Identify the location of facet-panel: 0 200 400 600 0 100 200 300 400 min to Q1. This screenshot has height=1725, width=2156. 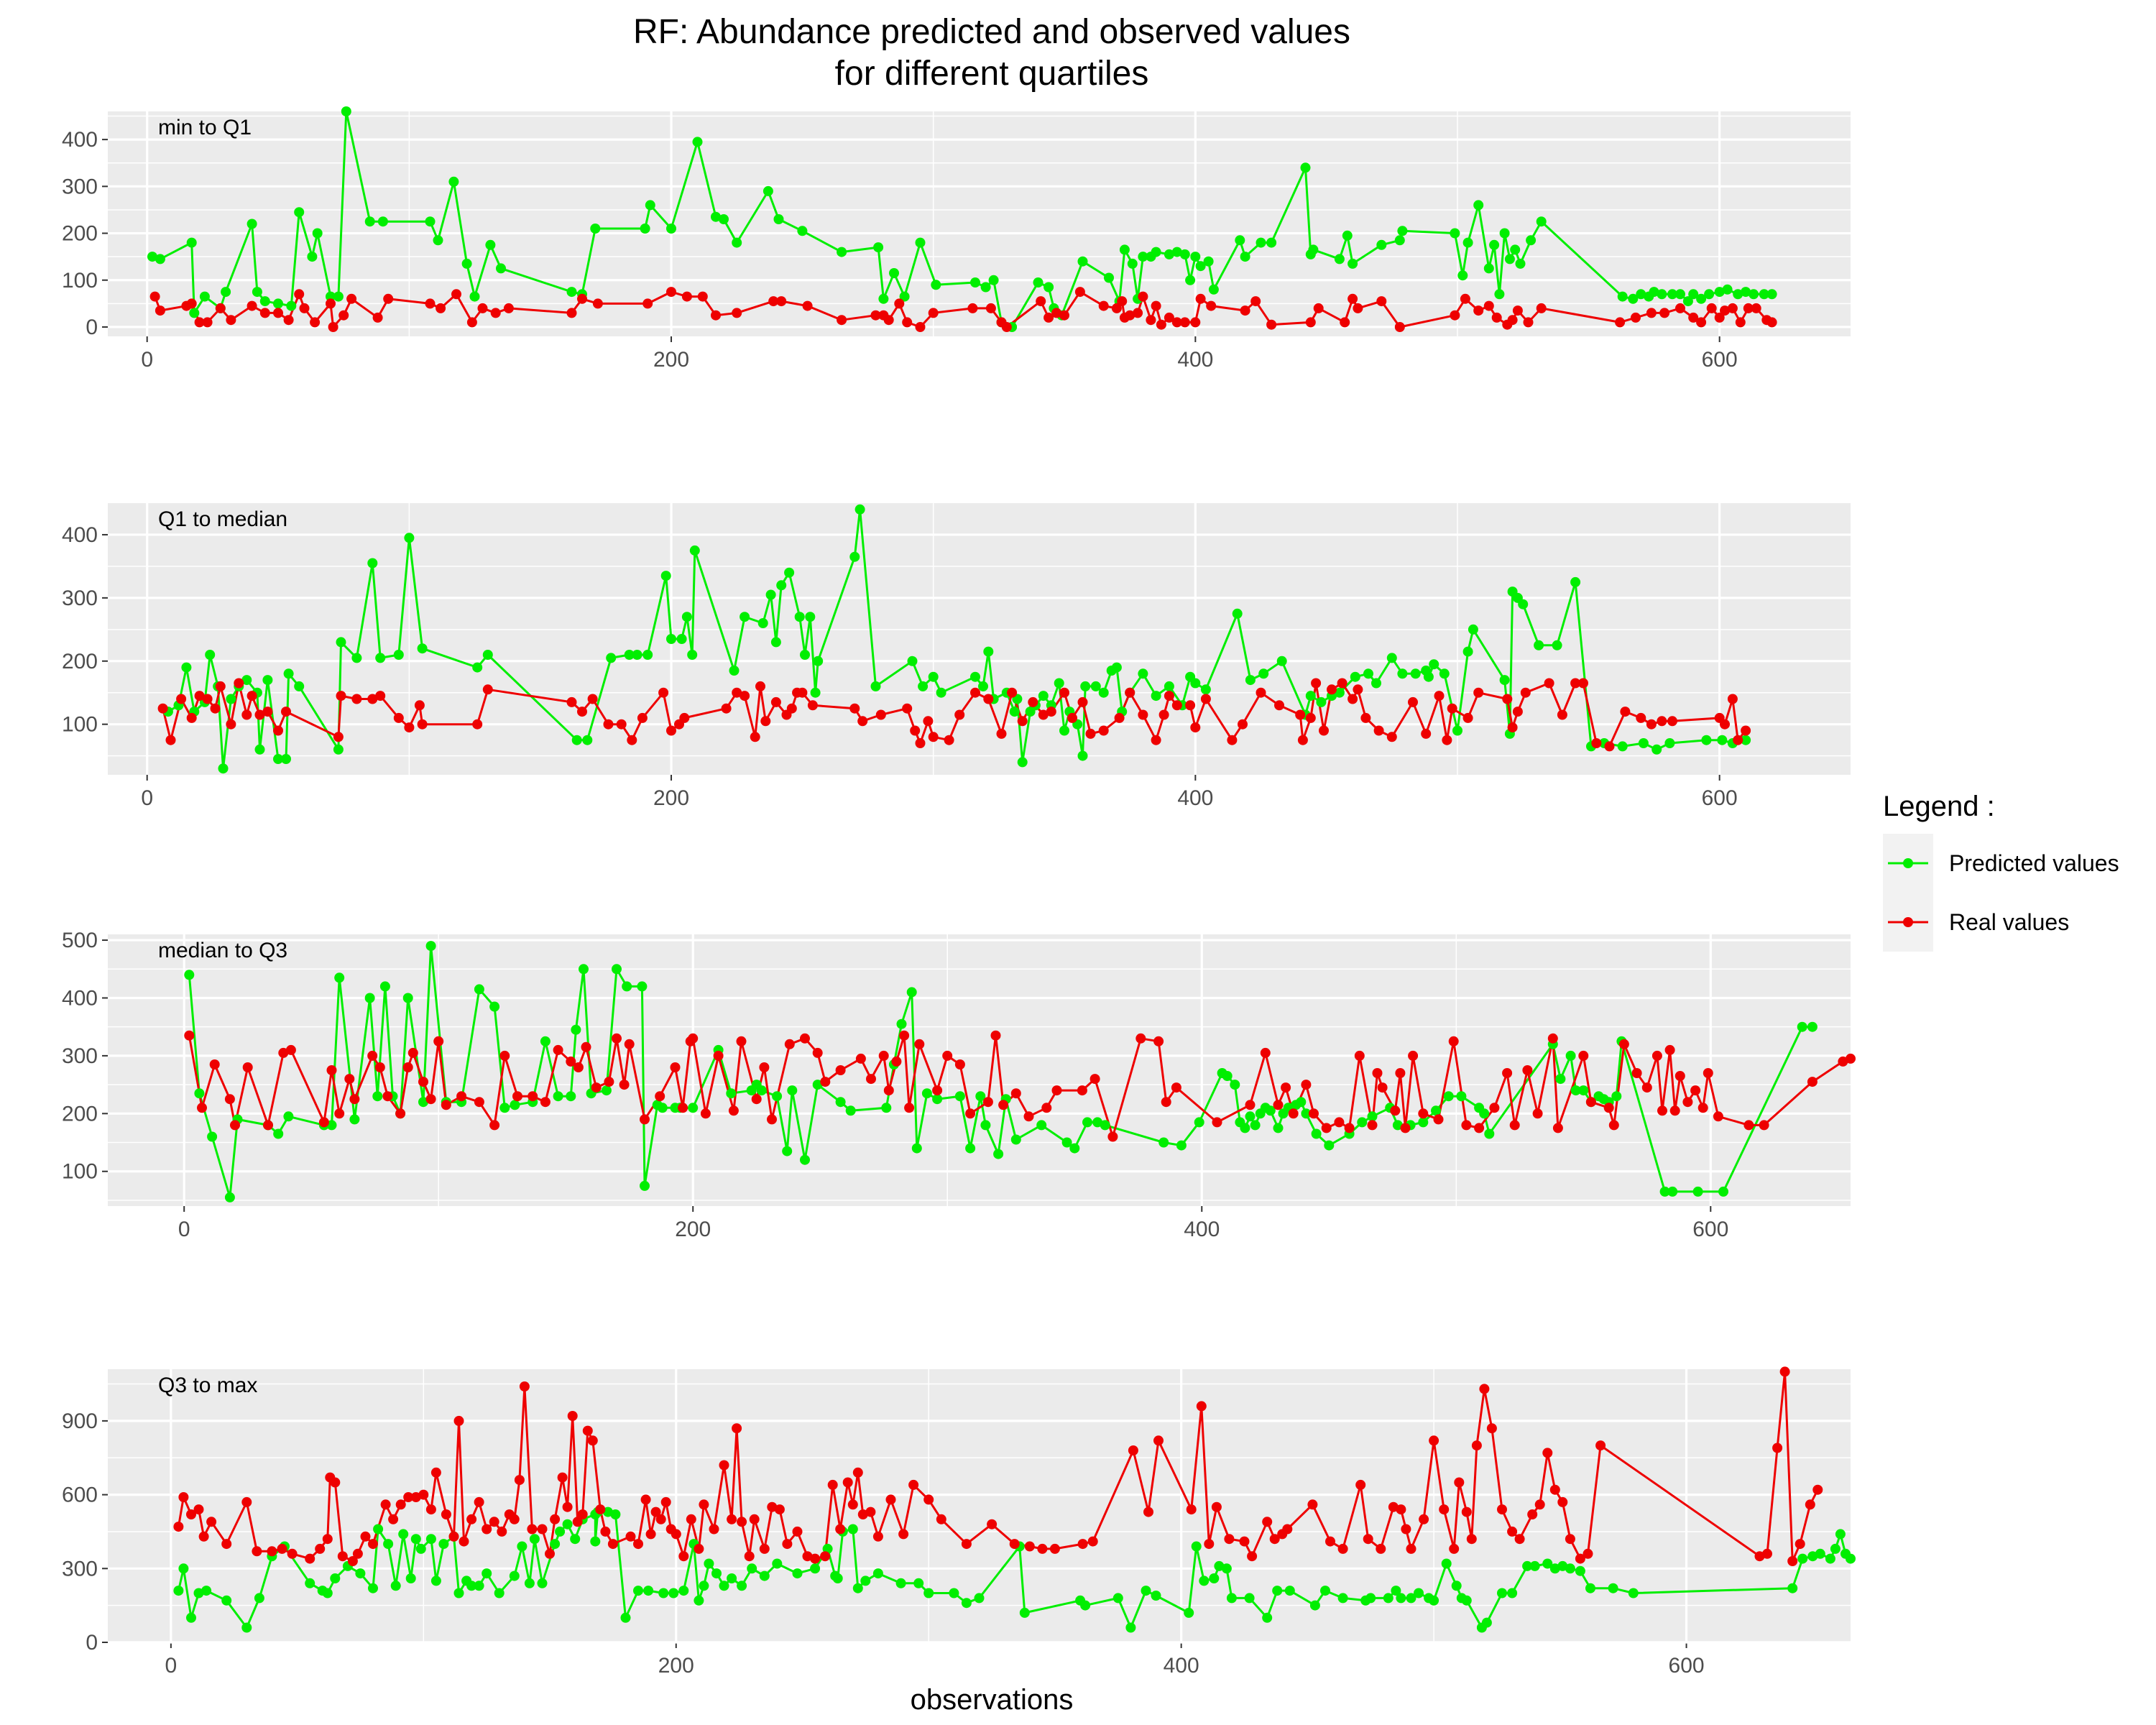
(957, 239).